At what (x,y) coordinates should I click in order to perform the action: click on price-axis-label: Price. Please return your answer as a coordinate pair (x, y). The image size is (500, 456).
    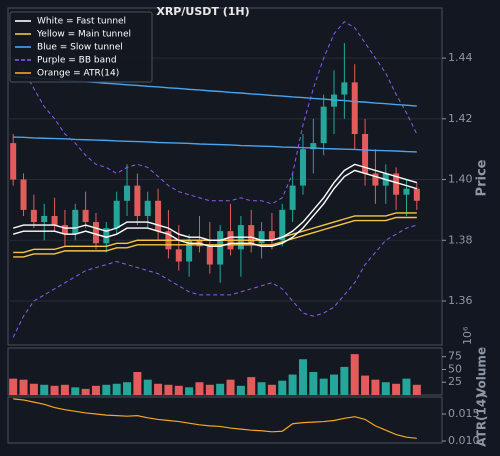
    Looking at the image, I should click on (482, 177).